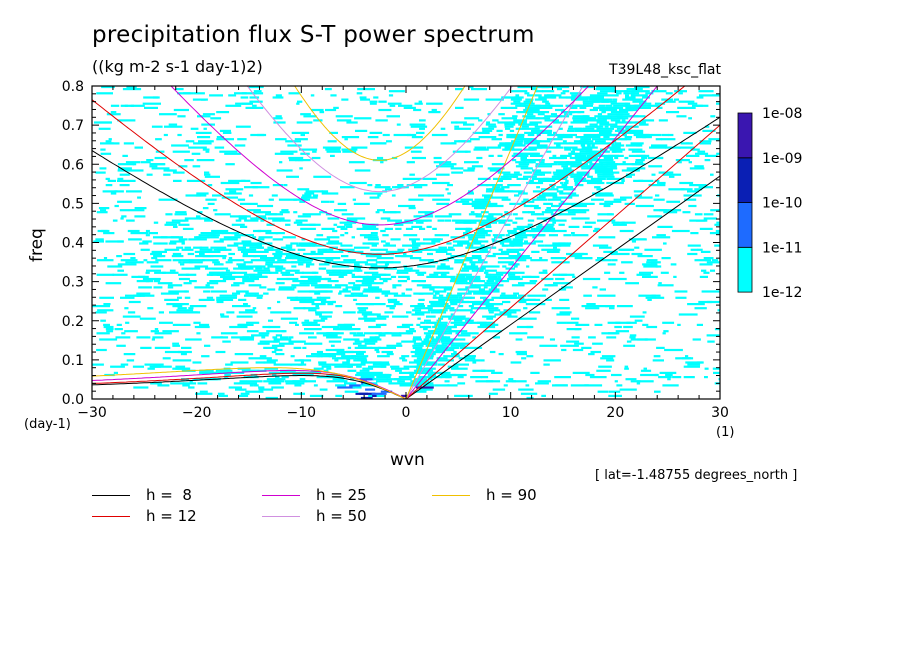  What do you see at coordinates (745, 225) in the screenshot?
I see `colorbar-segment` at bounding box center [745, 225].